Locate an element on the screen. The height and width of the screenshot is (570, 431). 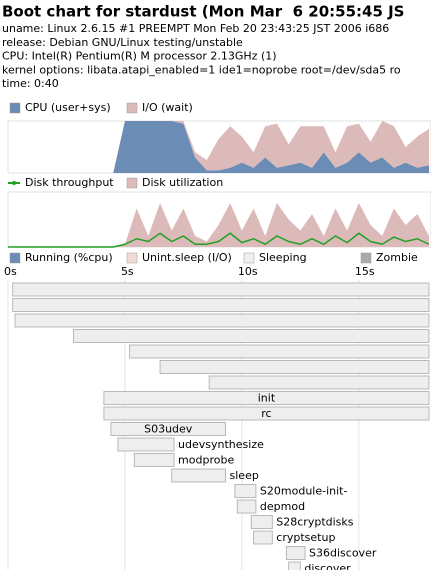
x-tick-label: 0s is located at coordinates (10, 271).